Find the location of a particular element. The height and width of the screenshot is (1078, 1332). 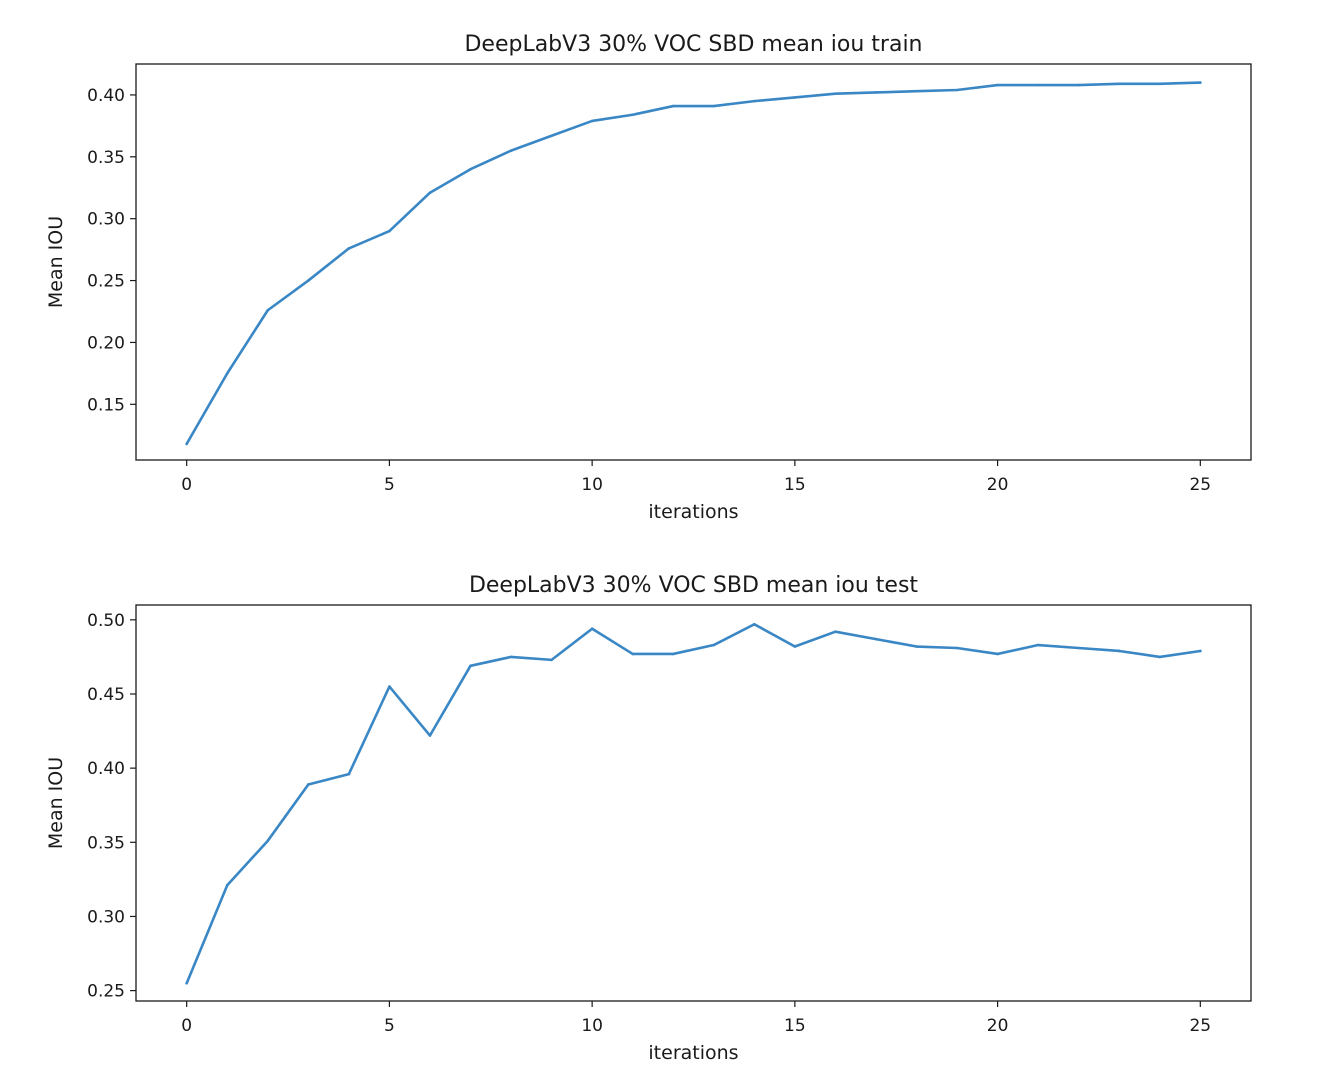

y-tick-label: 0.15 is located at coordinates (106, 405).